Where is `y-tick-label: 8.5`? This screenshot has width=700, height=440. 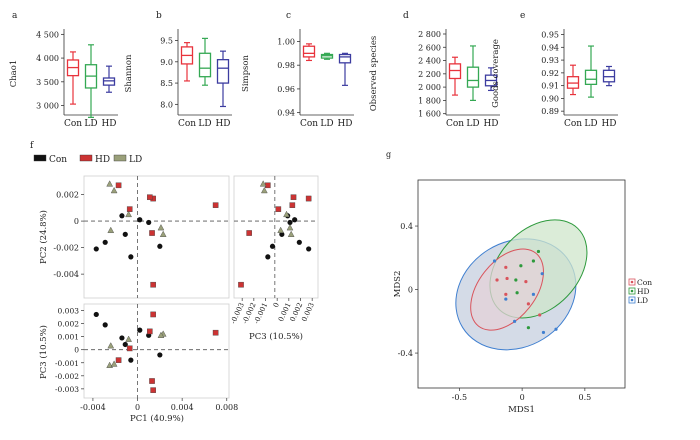 y-tick-label: 8.5 is located at coordinates (166, 83).